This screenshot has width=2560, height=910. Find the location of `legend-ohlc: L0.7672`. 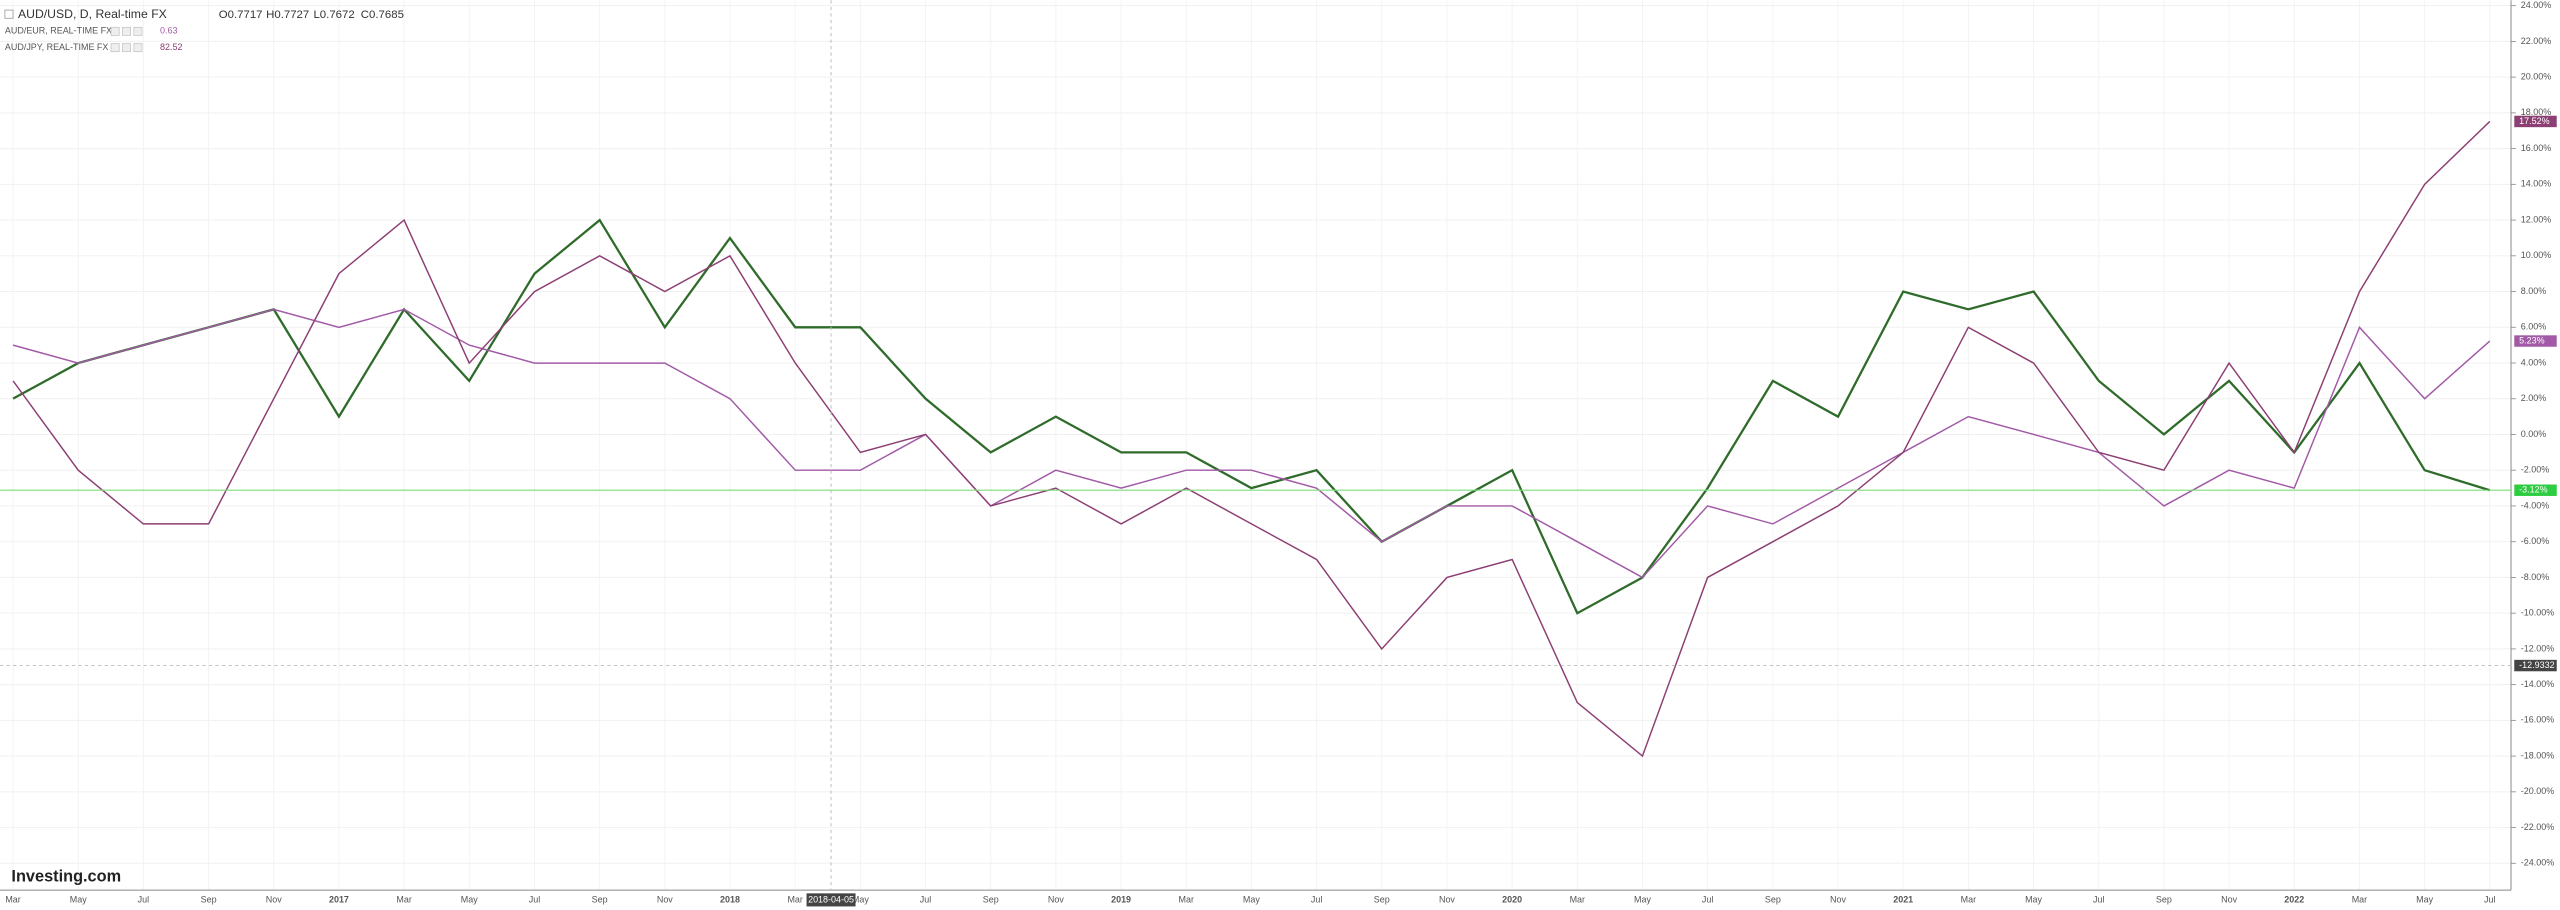

legend-ohlc: L0.7672 is located at coordinates (333, 15).